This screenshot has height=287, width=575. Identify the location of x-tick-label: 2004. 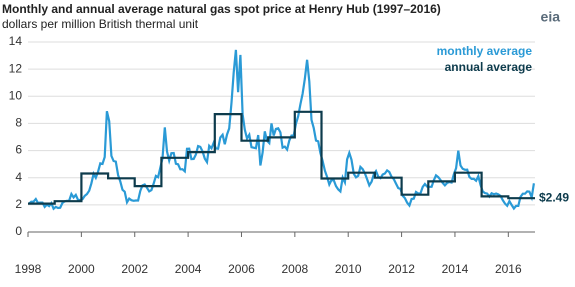
(188, 269).